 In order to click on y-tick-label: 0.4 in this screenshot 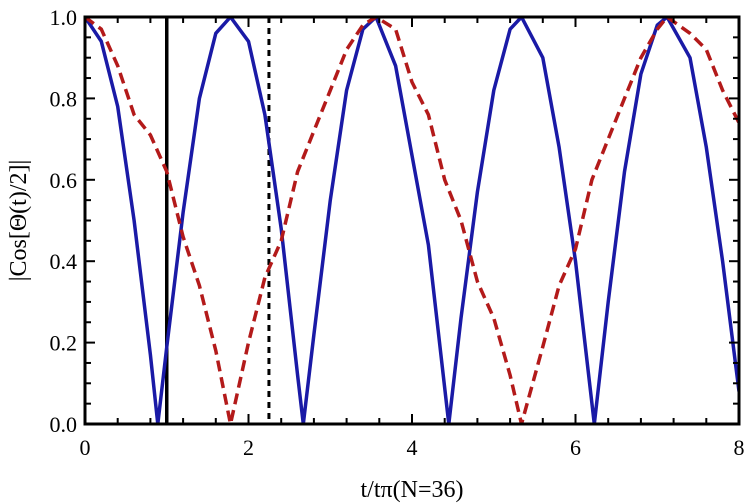, I will do `click(64, 261)`.